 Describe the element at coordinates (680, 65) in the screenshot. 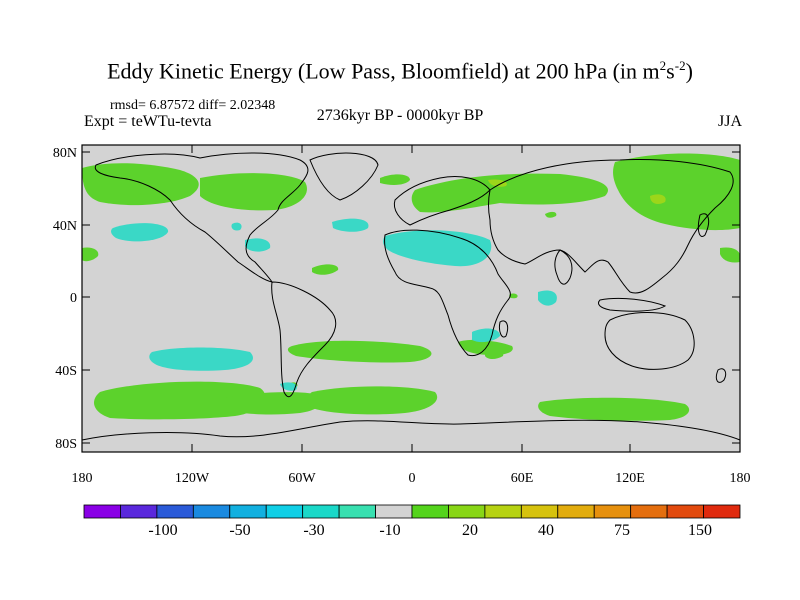

I see `title-sup-2: -2` at that location.